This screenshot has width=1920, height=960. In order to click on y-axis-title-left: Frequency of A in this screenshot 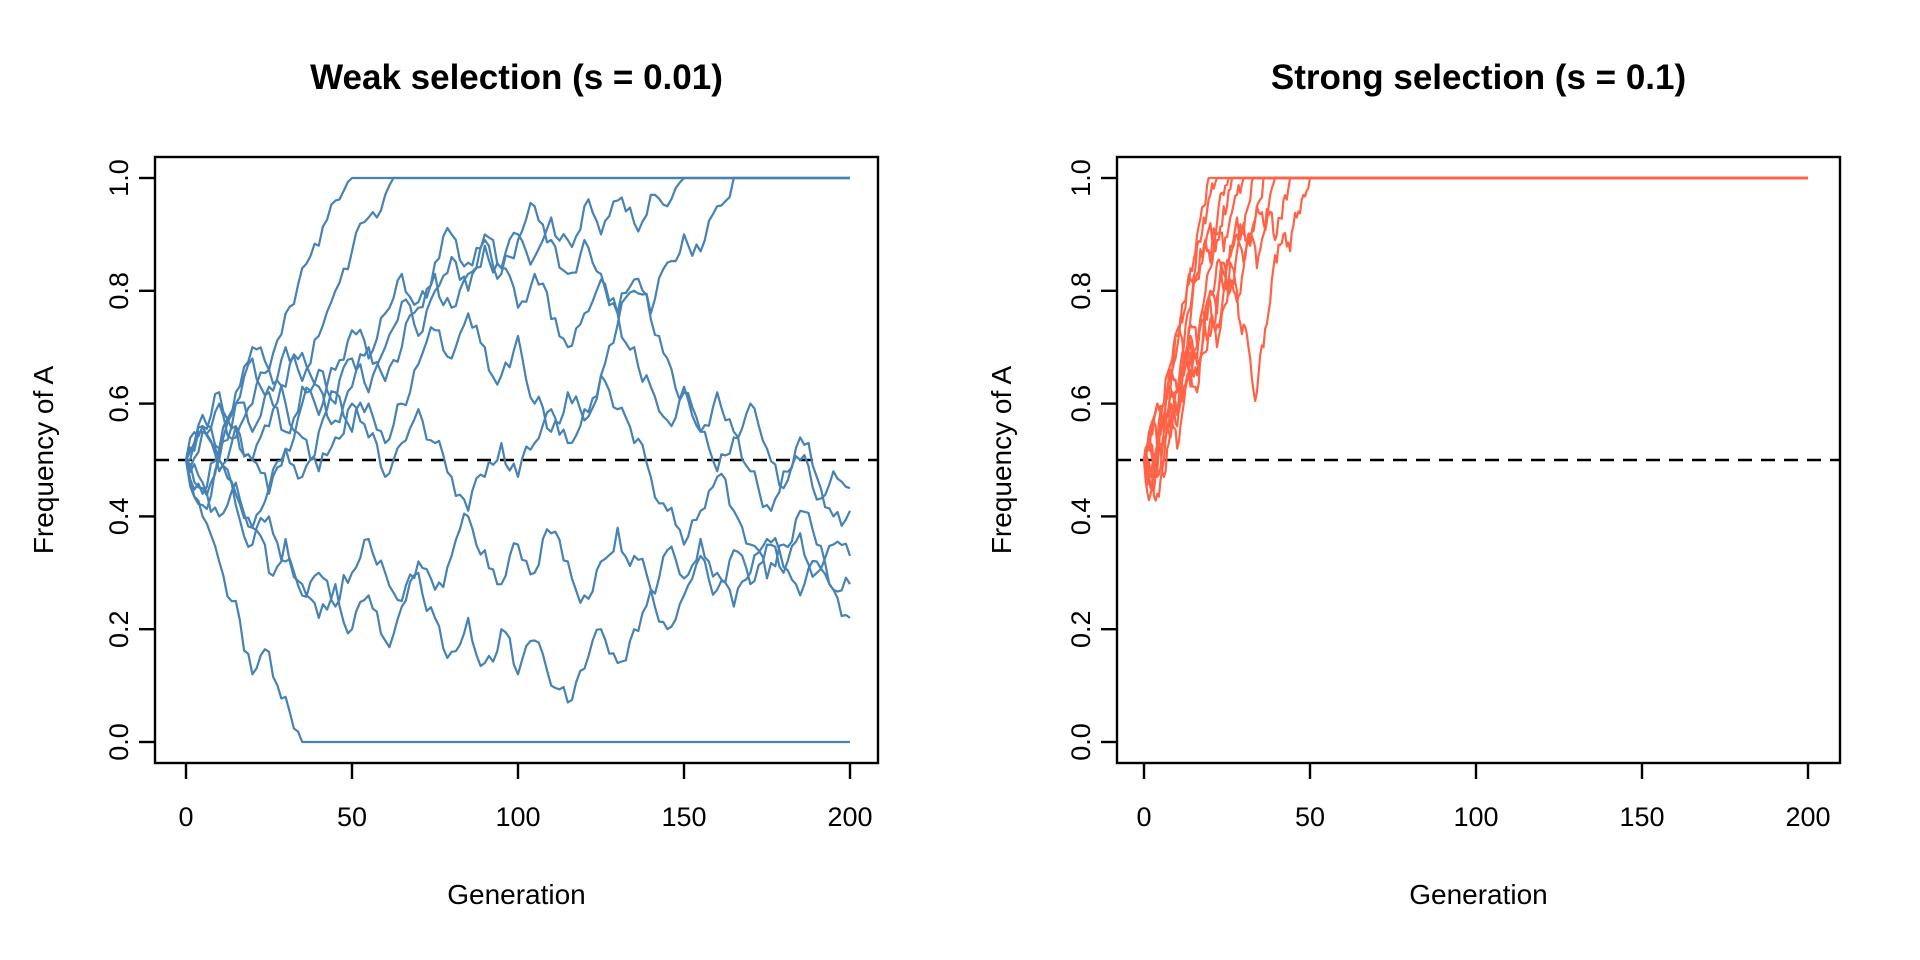, I will do `click(43, 460)`.